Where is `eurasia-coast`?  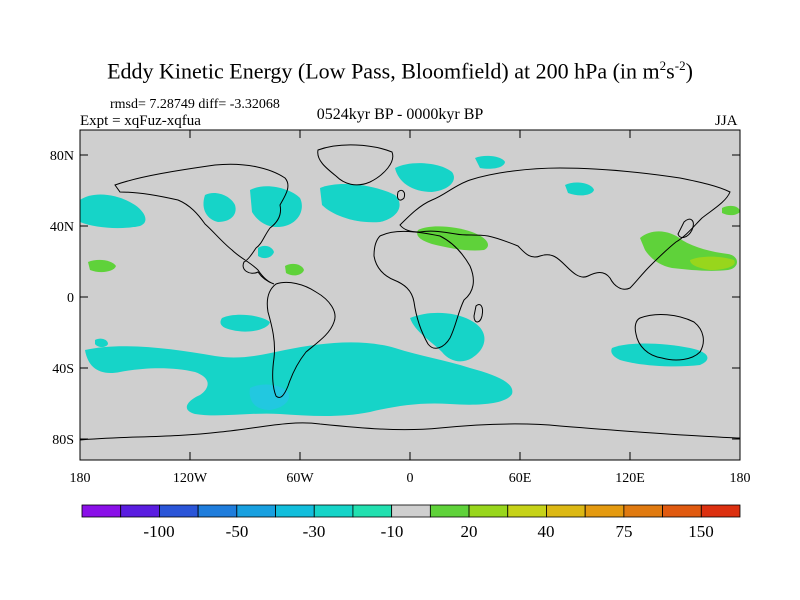 eurasia-coast is located at coordinates (565, 228).